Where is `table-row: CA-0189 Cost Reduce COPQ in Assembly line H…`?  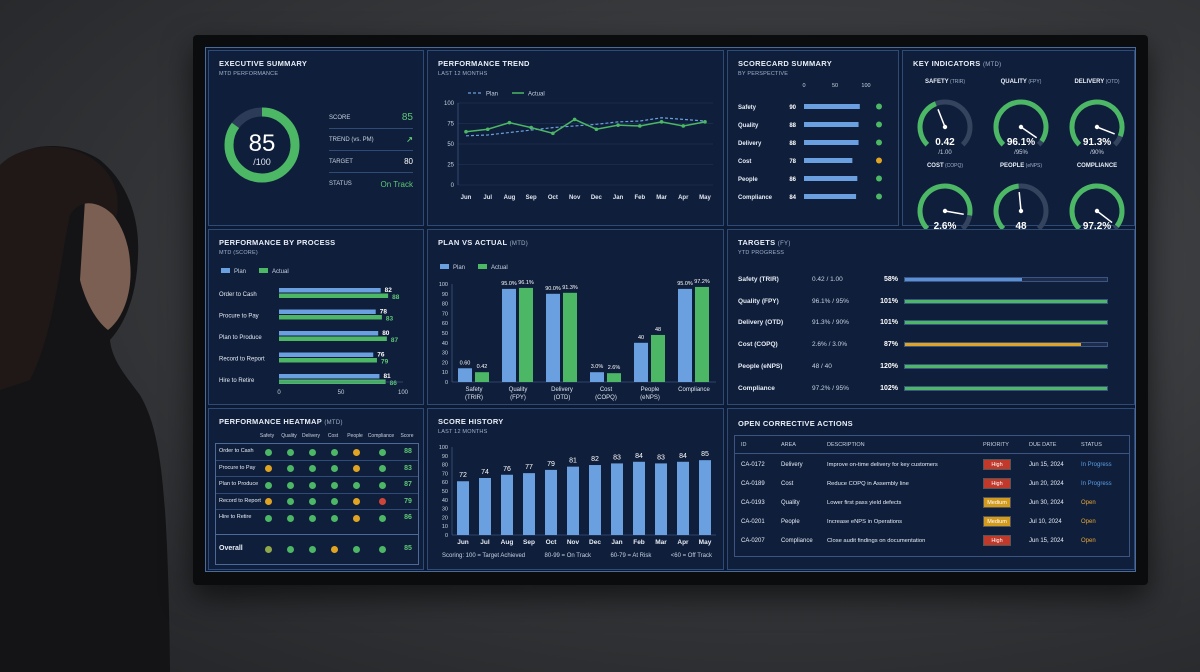
table-row: CA-0189 Cost Reduce COPQ in Assembly line H… is located at coordinates (932, 486).